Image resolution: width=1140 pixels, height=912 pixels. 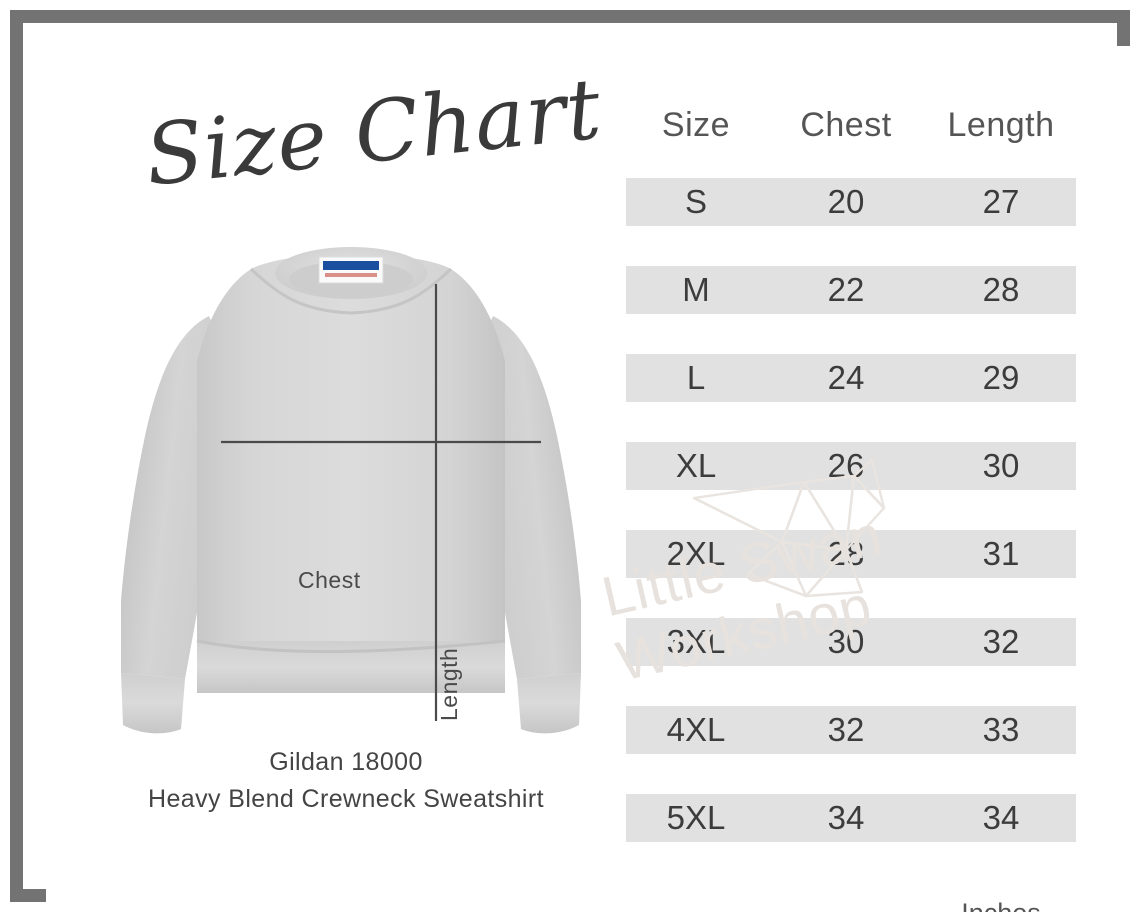 What do you see at coordinates (329, 580) in the screenshot?
I see `chest-measure-label: Chest` at bounding box center [329, 580].